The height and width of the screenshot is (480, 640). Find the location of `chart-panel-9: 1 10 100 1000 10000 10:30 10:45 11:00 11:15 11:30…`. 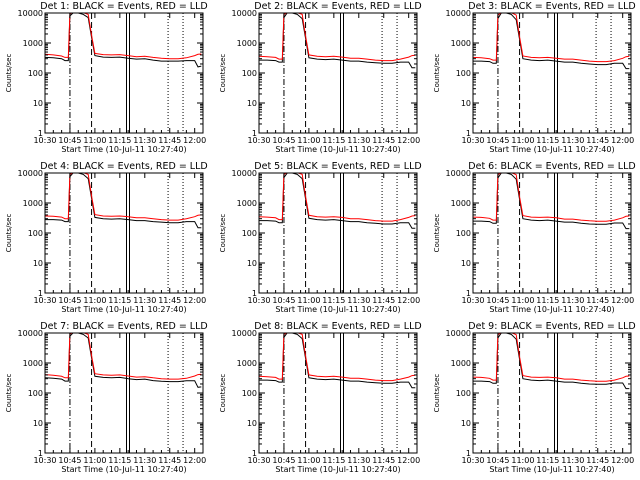

chart-panel-9: 1 10 100 1000 10000 10:30 10:45 11:00 11:15 11:30… is located at coordinates (534, 397).